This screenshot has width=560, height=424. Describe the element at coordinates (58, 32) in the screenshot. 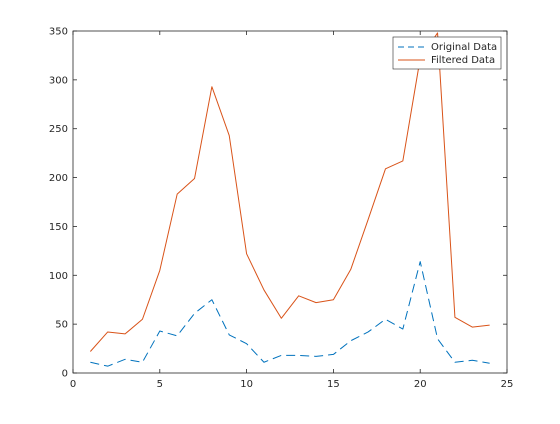

I see `y-tick-label: 350` at that location.